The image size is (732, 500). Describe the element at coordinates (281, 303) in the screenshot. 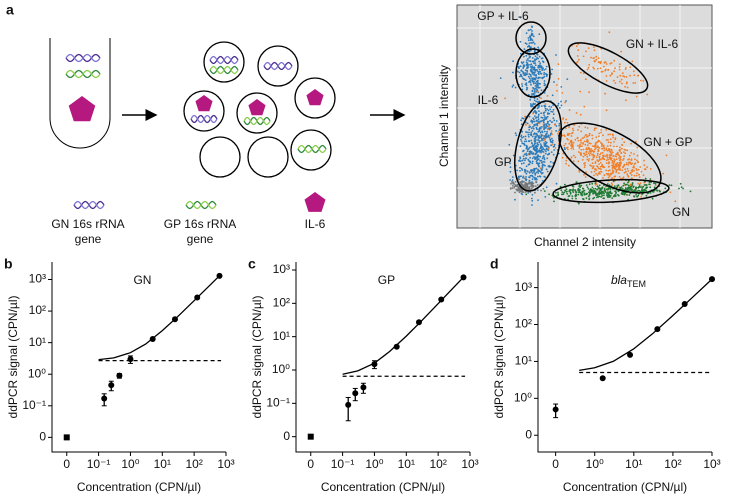

I see `y-tick-label: 10²` at that location.